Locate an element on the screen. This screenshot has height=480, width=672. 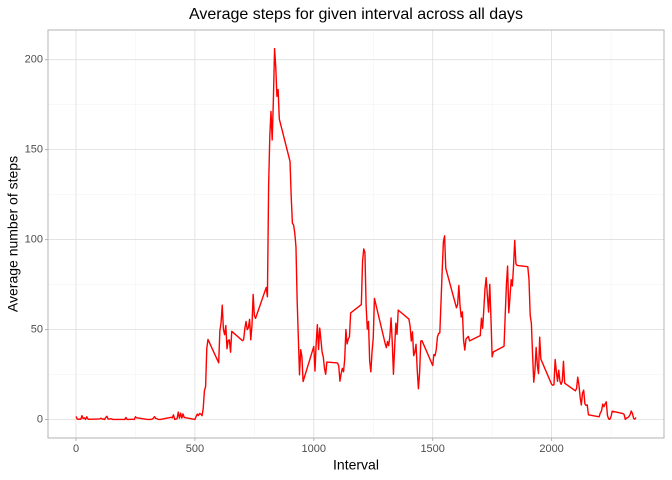
x-tick-label: 2000 is located at coordinates (551, 449).